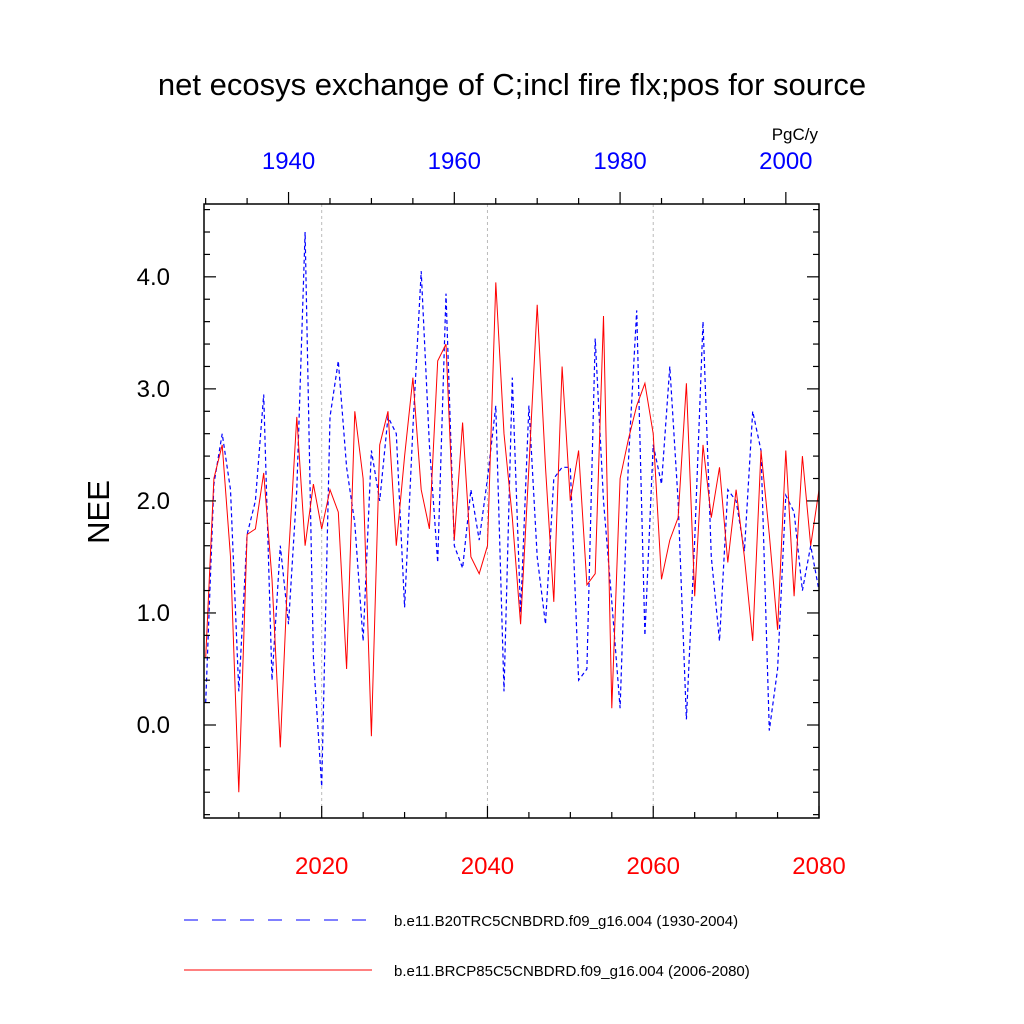 This screenshot has height=1024, width=1024. Describe the element at coordinates (537, 161) in the screenshot. I see `top-axis-tick-labels: 1940 1960 1980 2000` at that location.